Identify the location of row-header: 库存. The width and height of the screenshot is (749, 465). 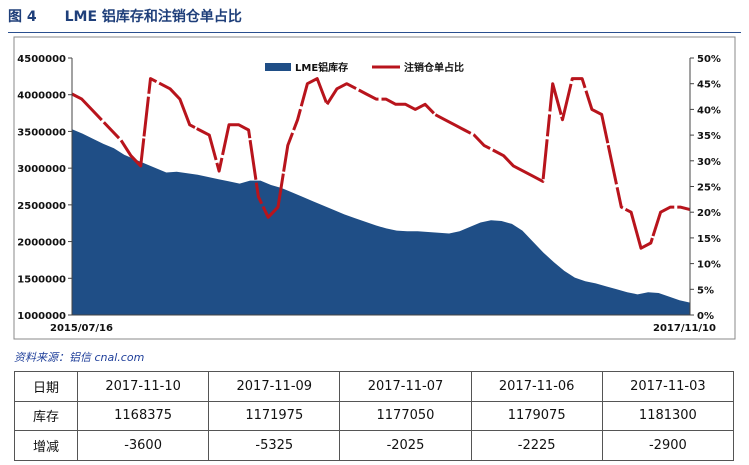
(46, 416).